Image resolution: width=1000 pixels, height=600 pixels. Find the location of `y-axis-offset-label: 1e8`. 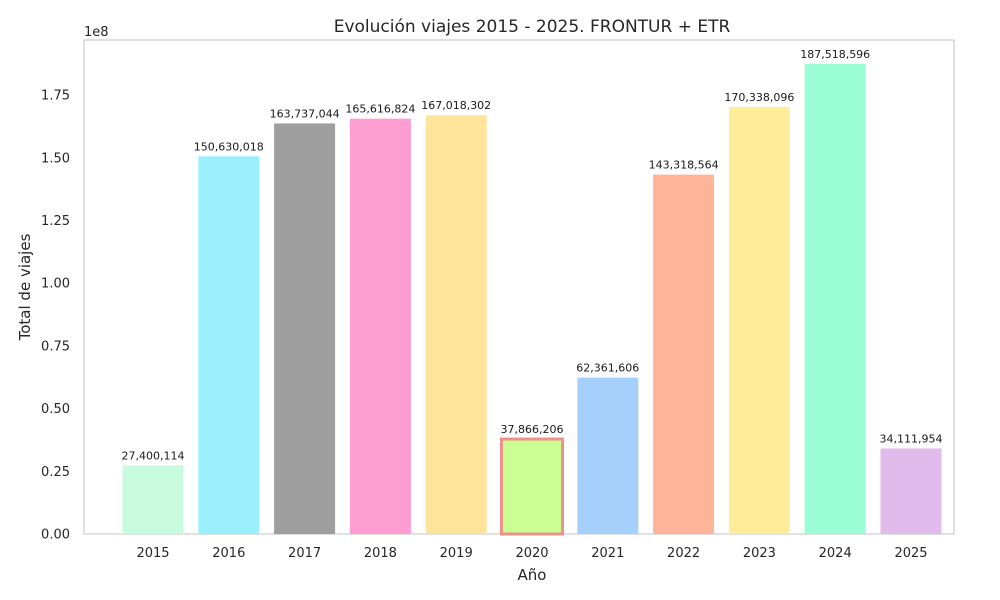

y-axis-offset-label: 1e8 is located at coordinates (96, 32).